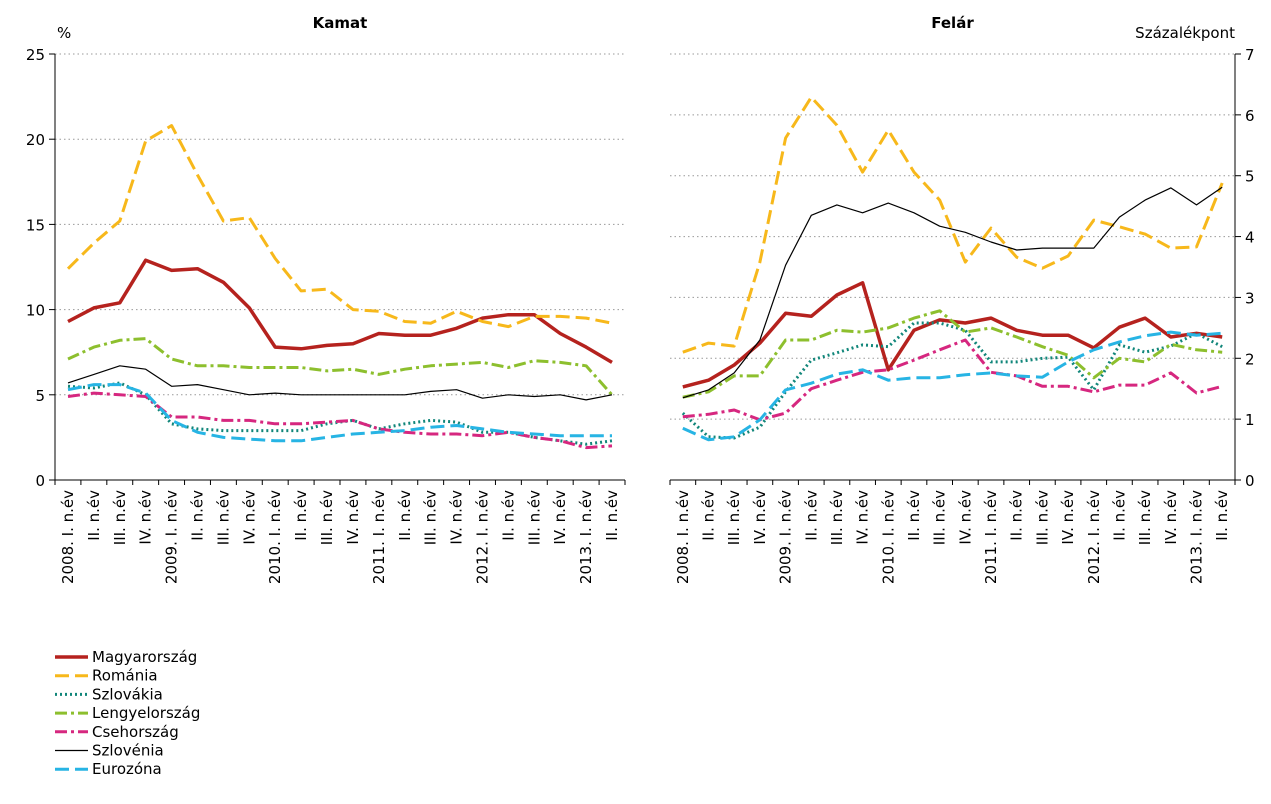 The image size is (1271, 804). What do you see at coordinates (127, 694) in the screenshot?
I see `legend-label: Szlovákia` at bounding box center [127, 694].